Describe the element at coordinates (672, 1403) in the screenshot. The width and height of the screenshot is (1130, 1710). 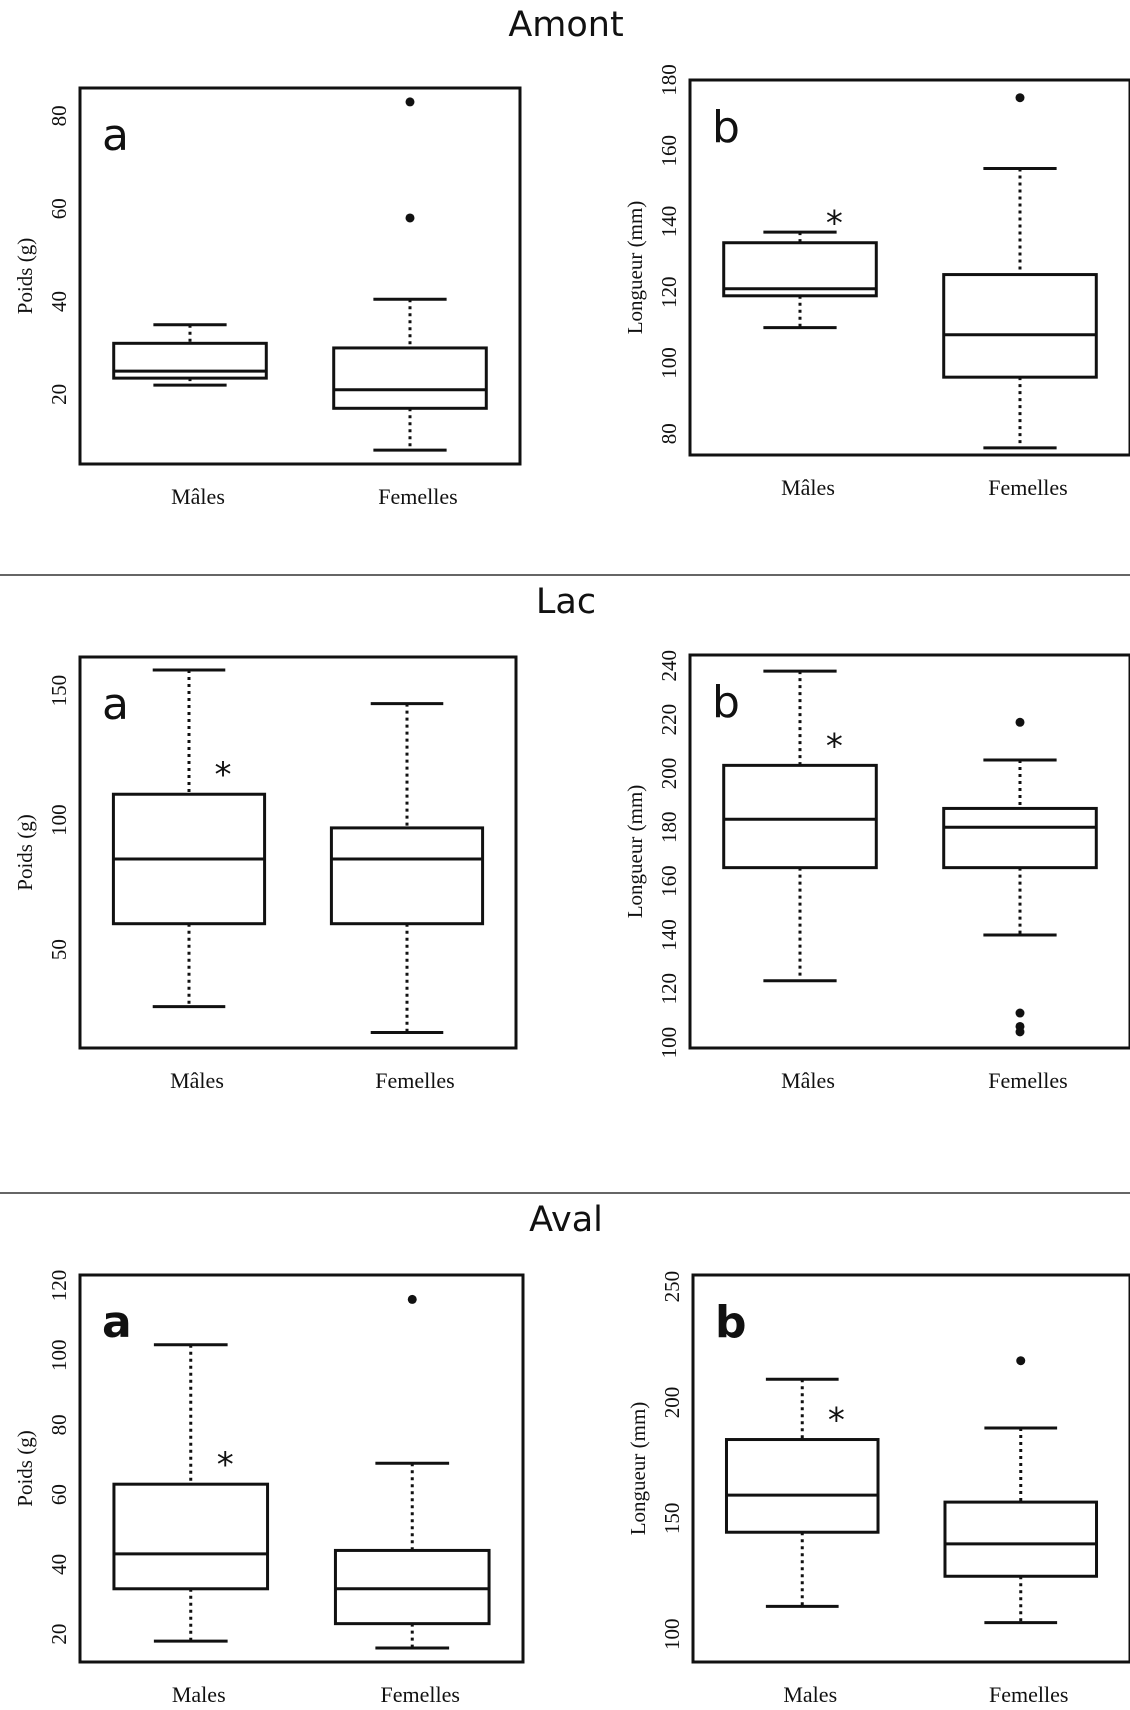
I see `y-tick-label: 200` at that location.